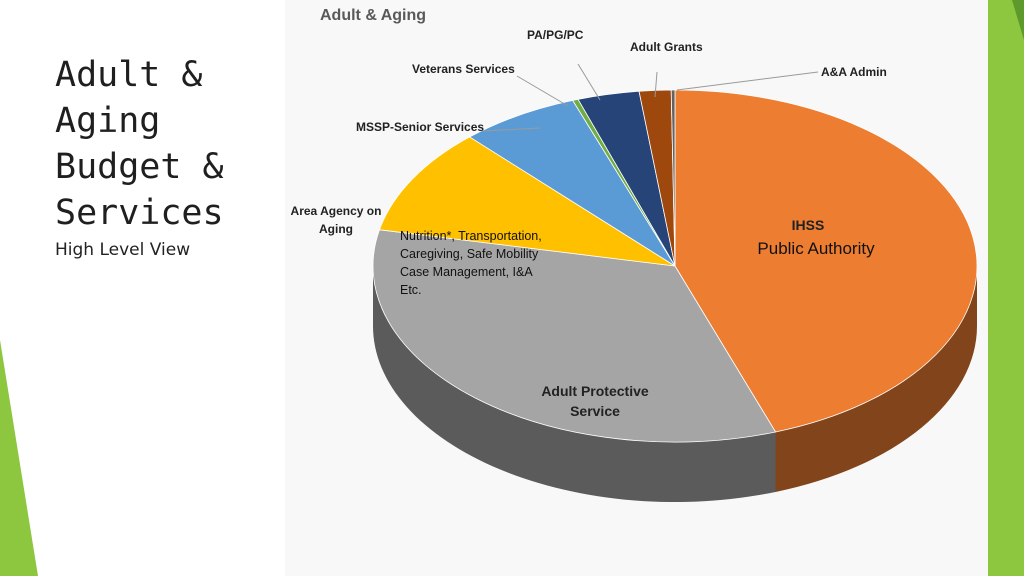 The height and width of the screenshot is (576, 1024). Describe the element at coordinates (595, 391) in the screenshot. I see `label-aps-1: Adult Protective` at that location.